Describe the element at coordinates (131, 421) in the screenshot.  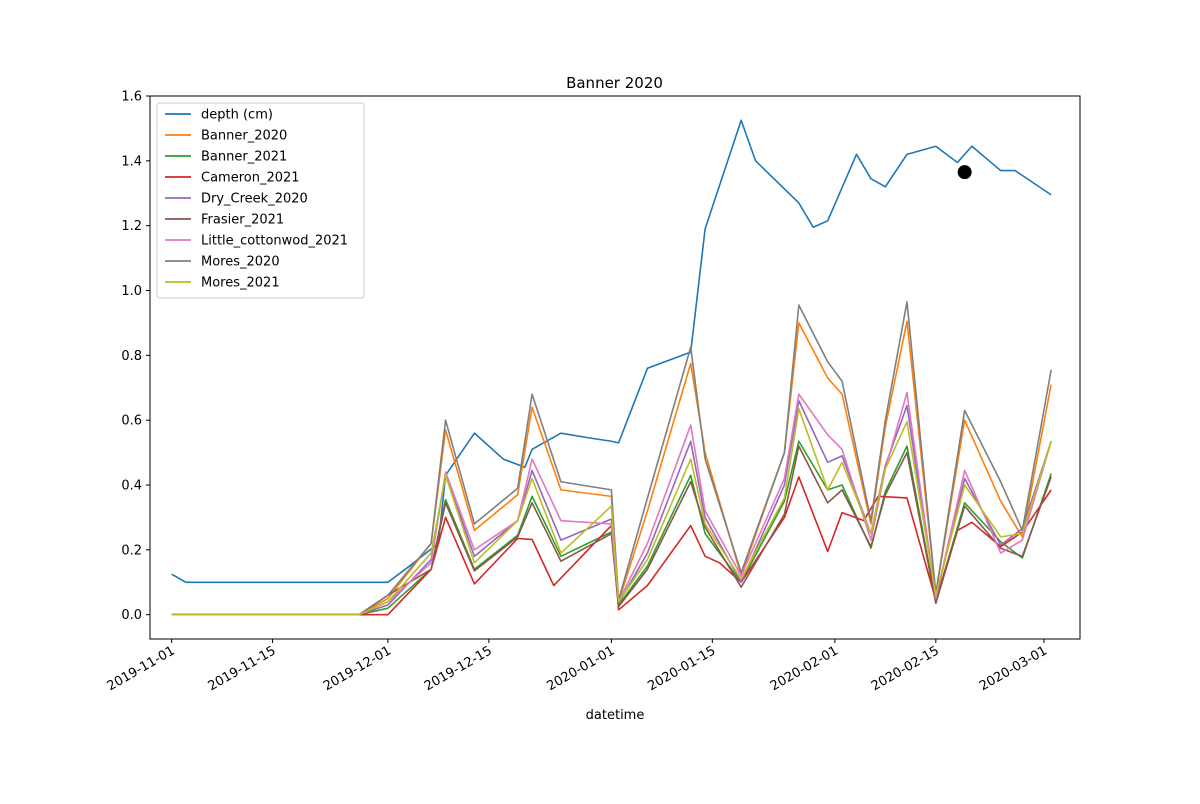
I see `y-tick-label: 0.6` at that location.